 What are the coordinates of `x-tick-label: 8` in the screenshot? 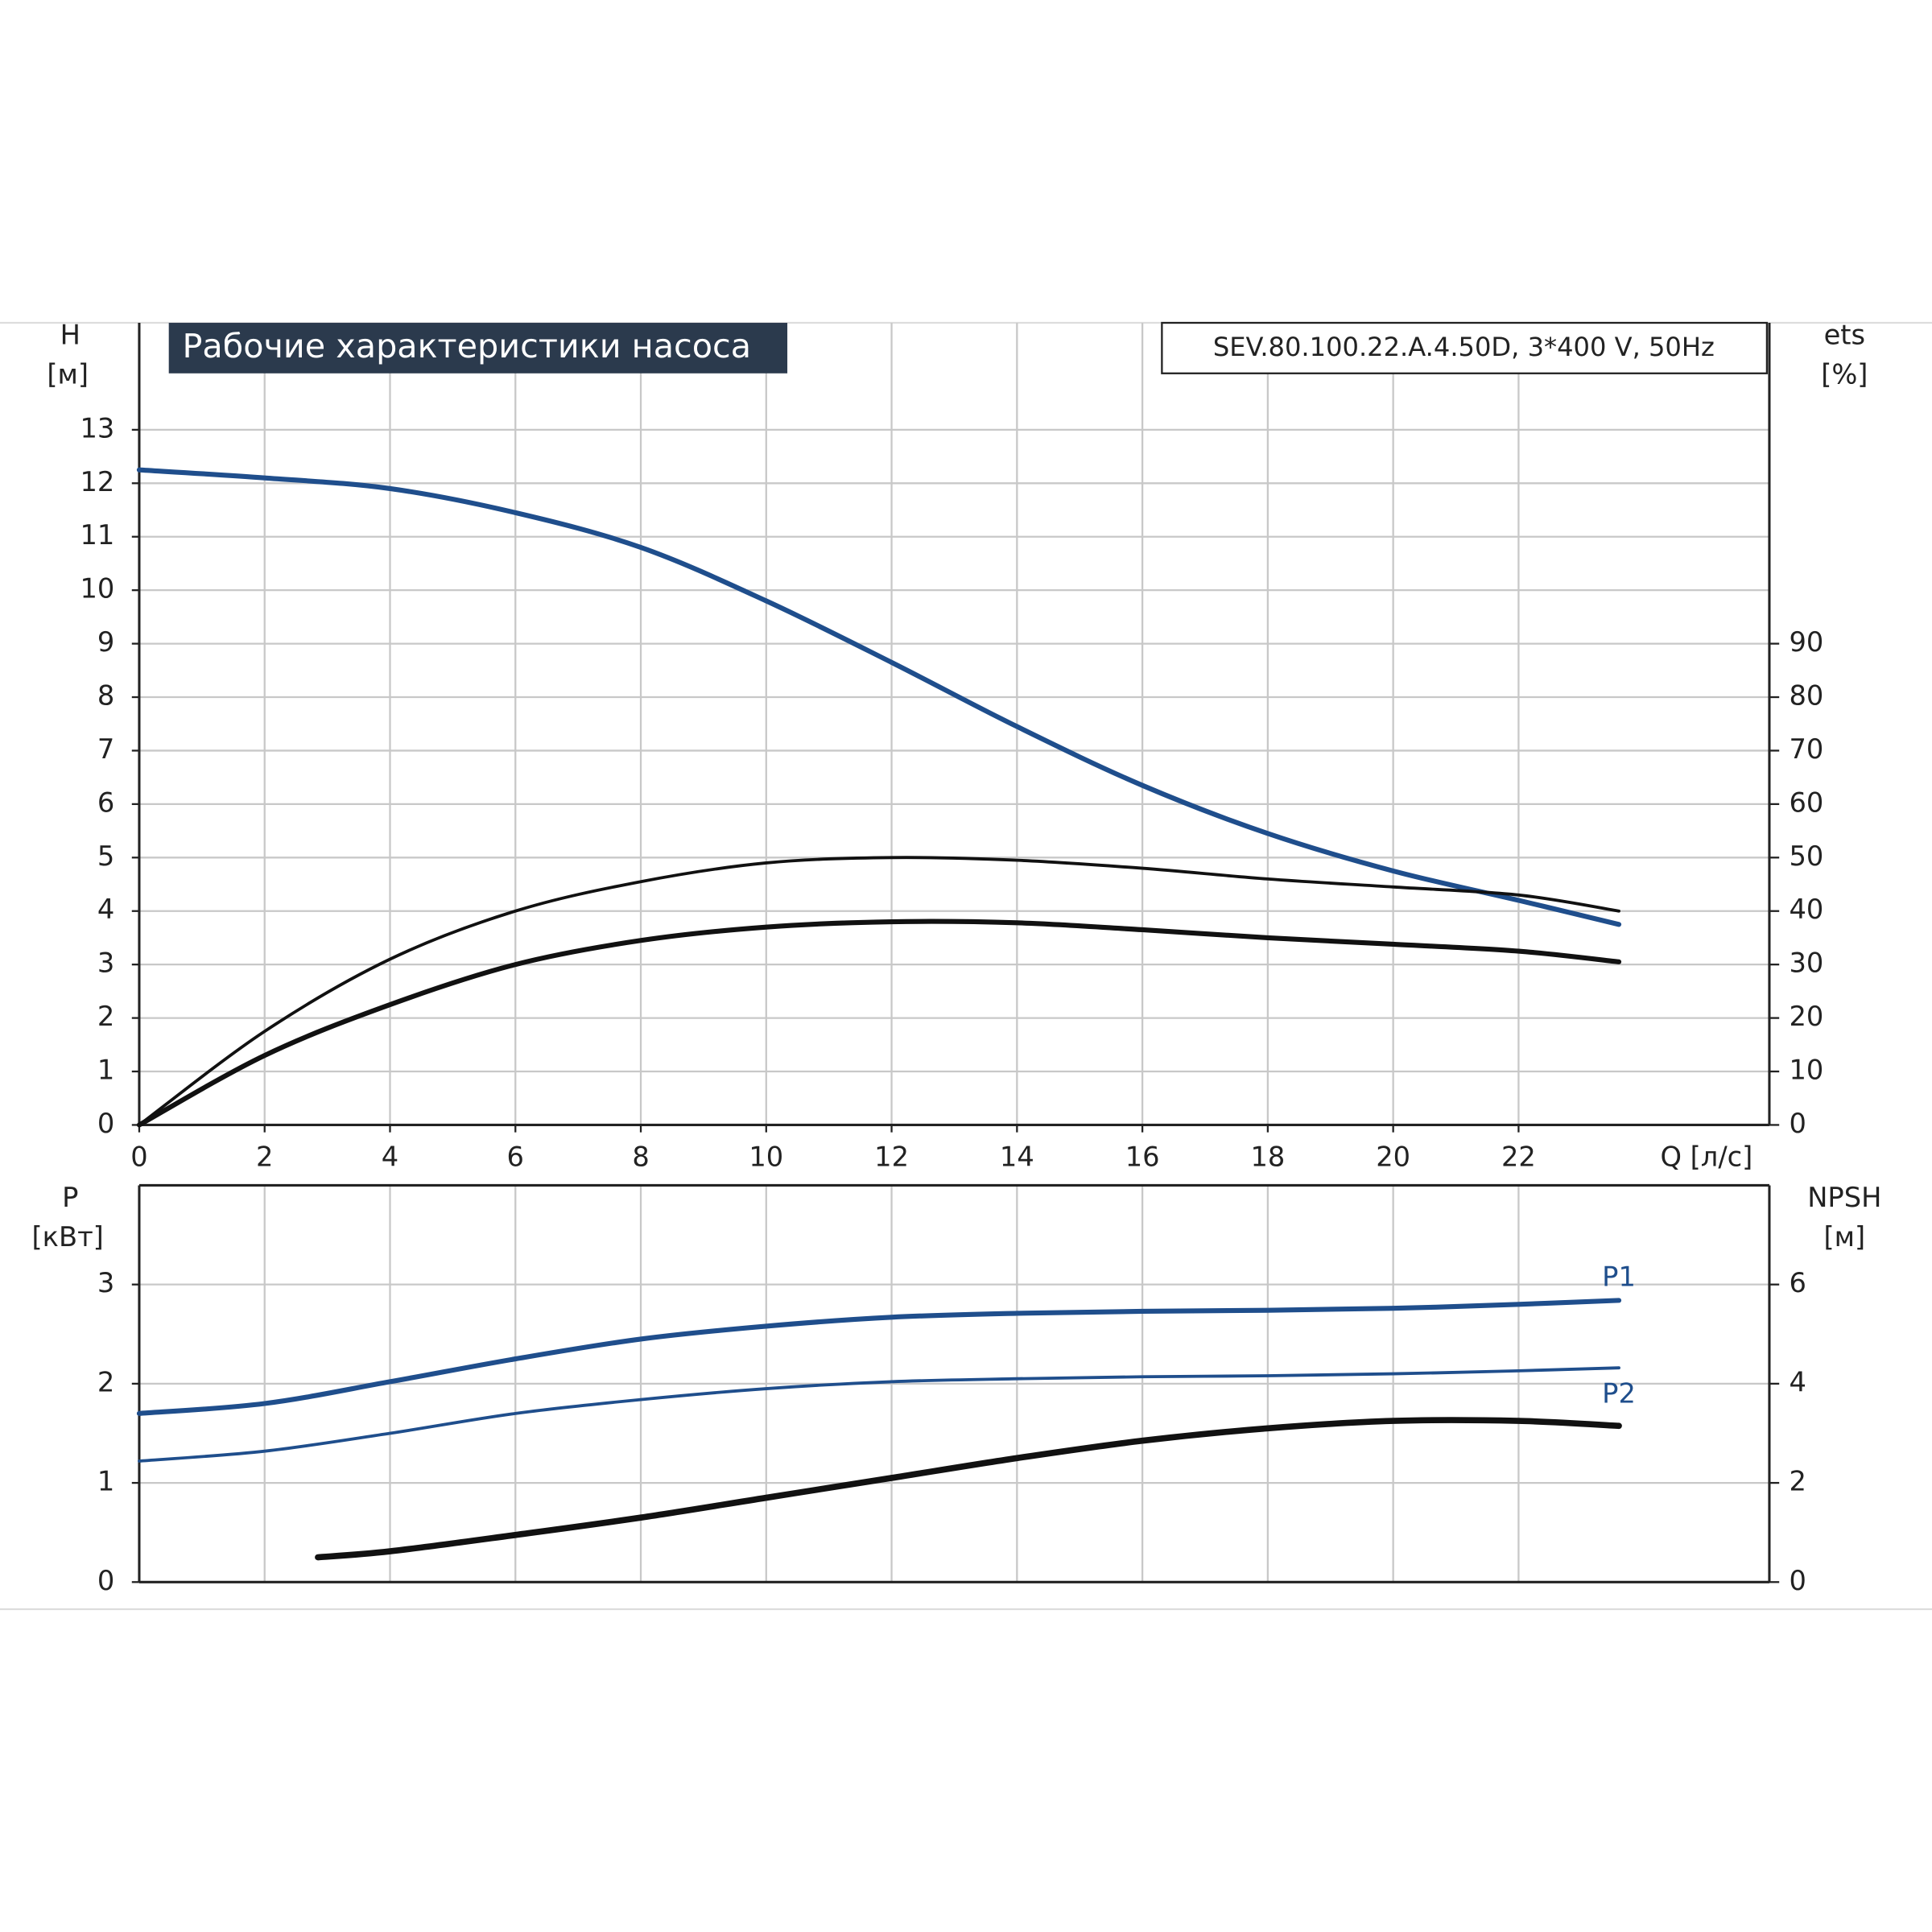 It's located at (640, 1156).